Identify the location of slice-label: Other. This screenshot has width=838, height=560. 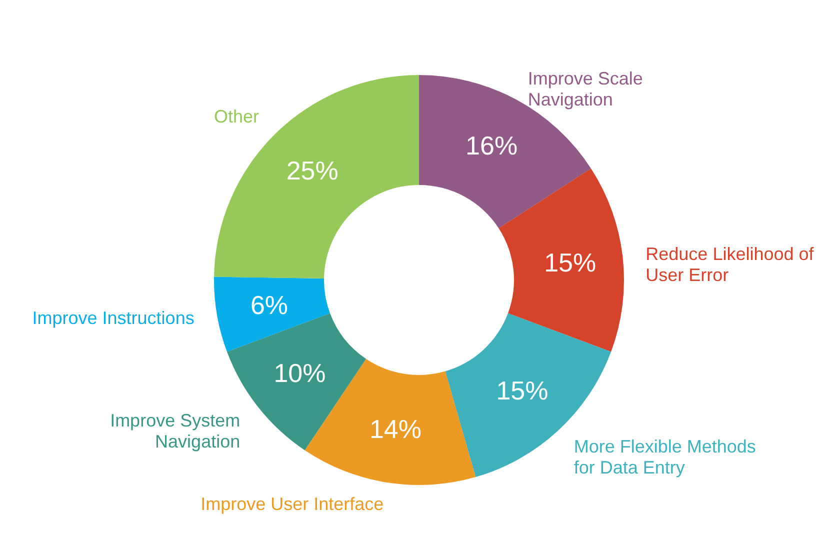
(237, 116).